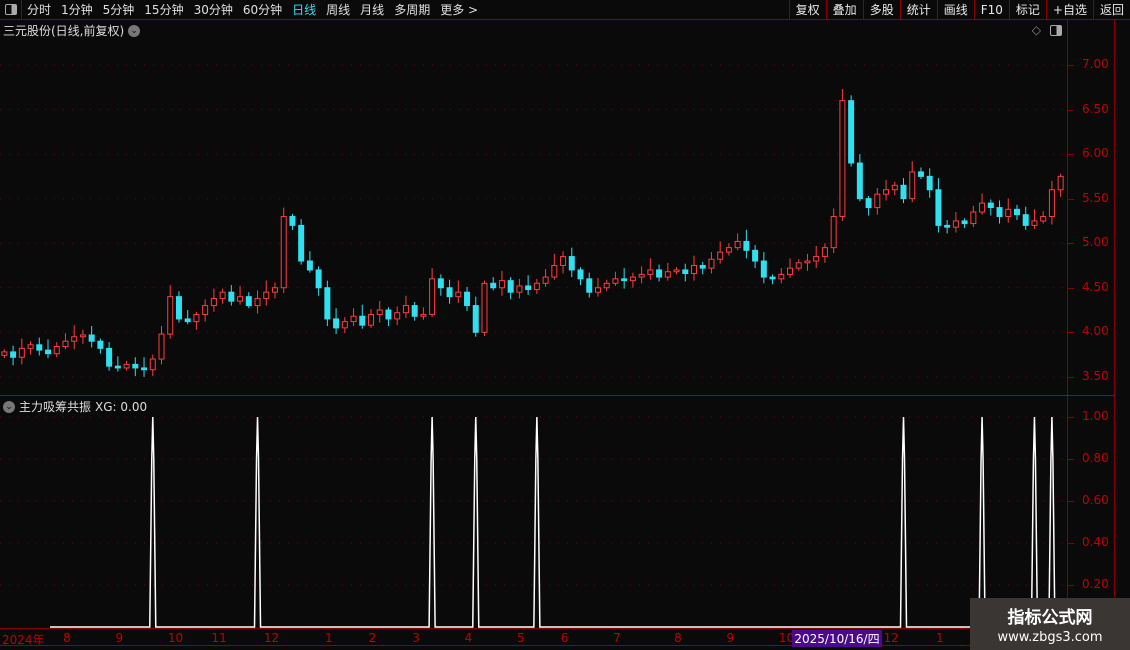  I want to click on panel-layout-icon, so click(1056, 30).